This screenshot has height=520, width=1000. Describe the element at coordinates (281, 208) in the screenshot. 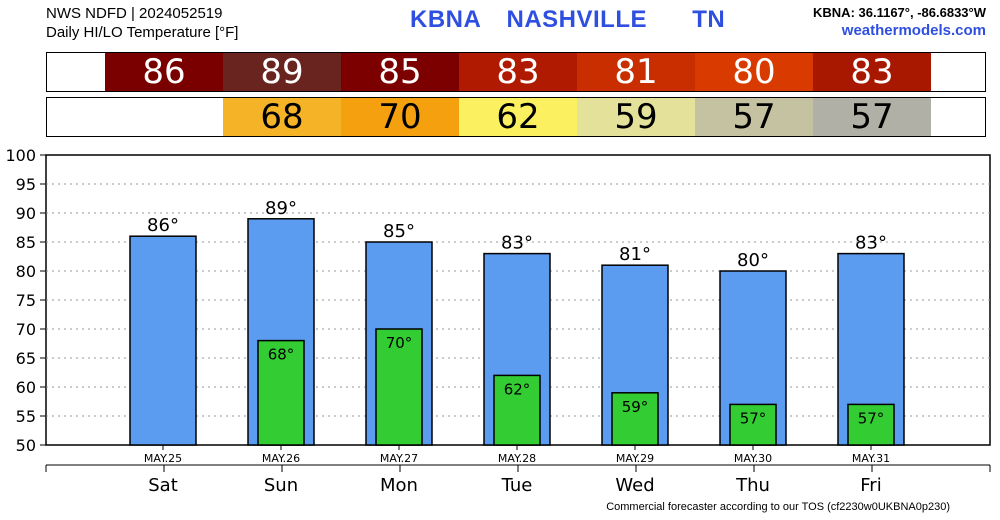

I see `high-temp-label: 89°` at that location.